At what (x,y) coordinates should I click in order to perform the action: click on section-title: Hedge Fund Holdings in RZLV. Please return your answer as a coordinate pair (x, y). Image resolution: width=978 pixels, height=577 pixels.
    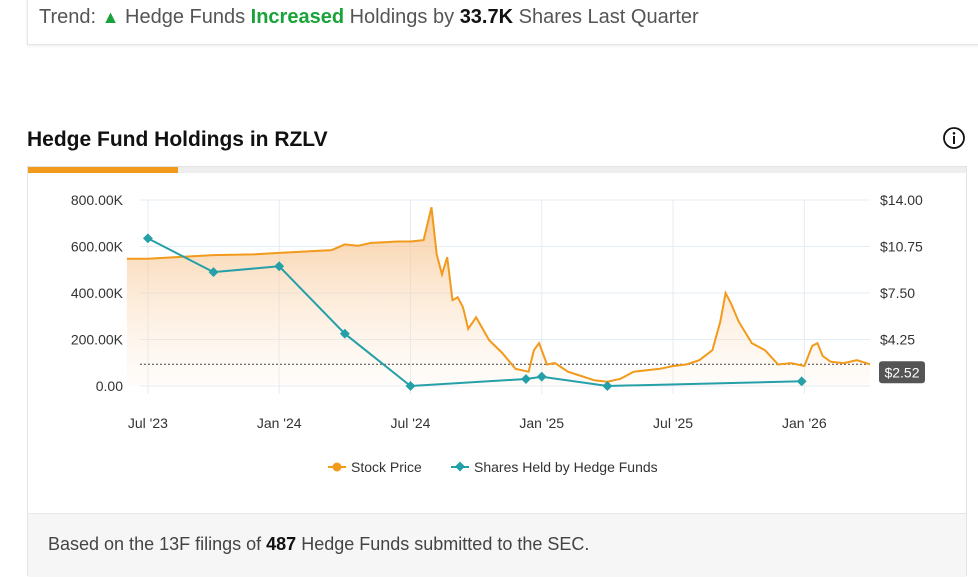
    Looking at the image, I should click on (177, 139).